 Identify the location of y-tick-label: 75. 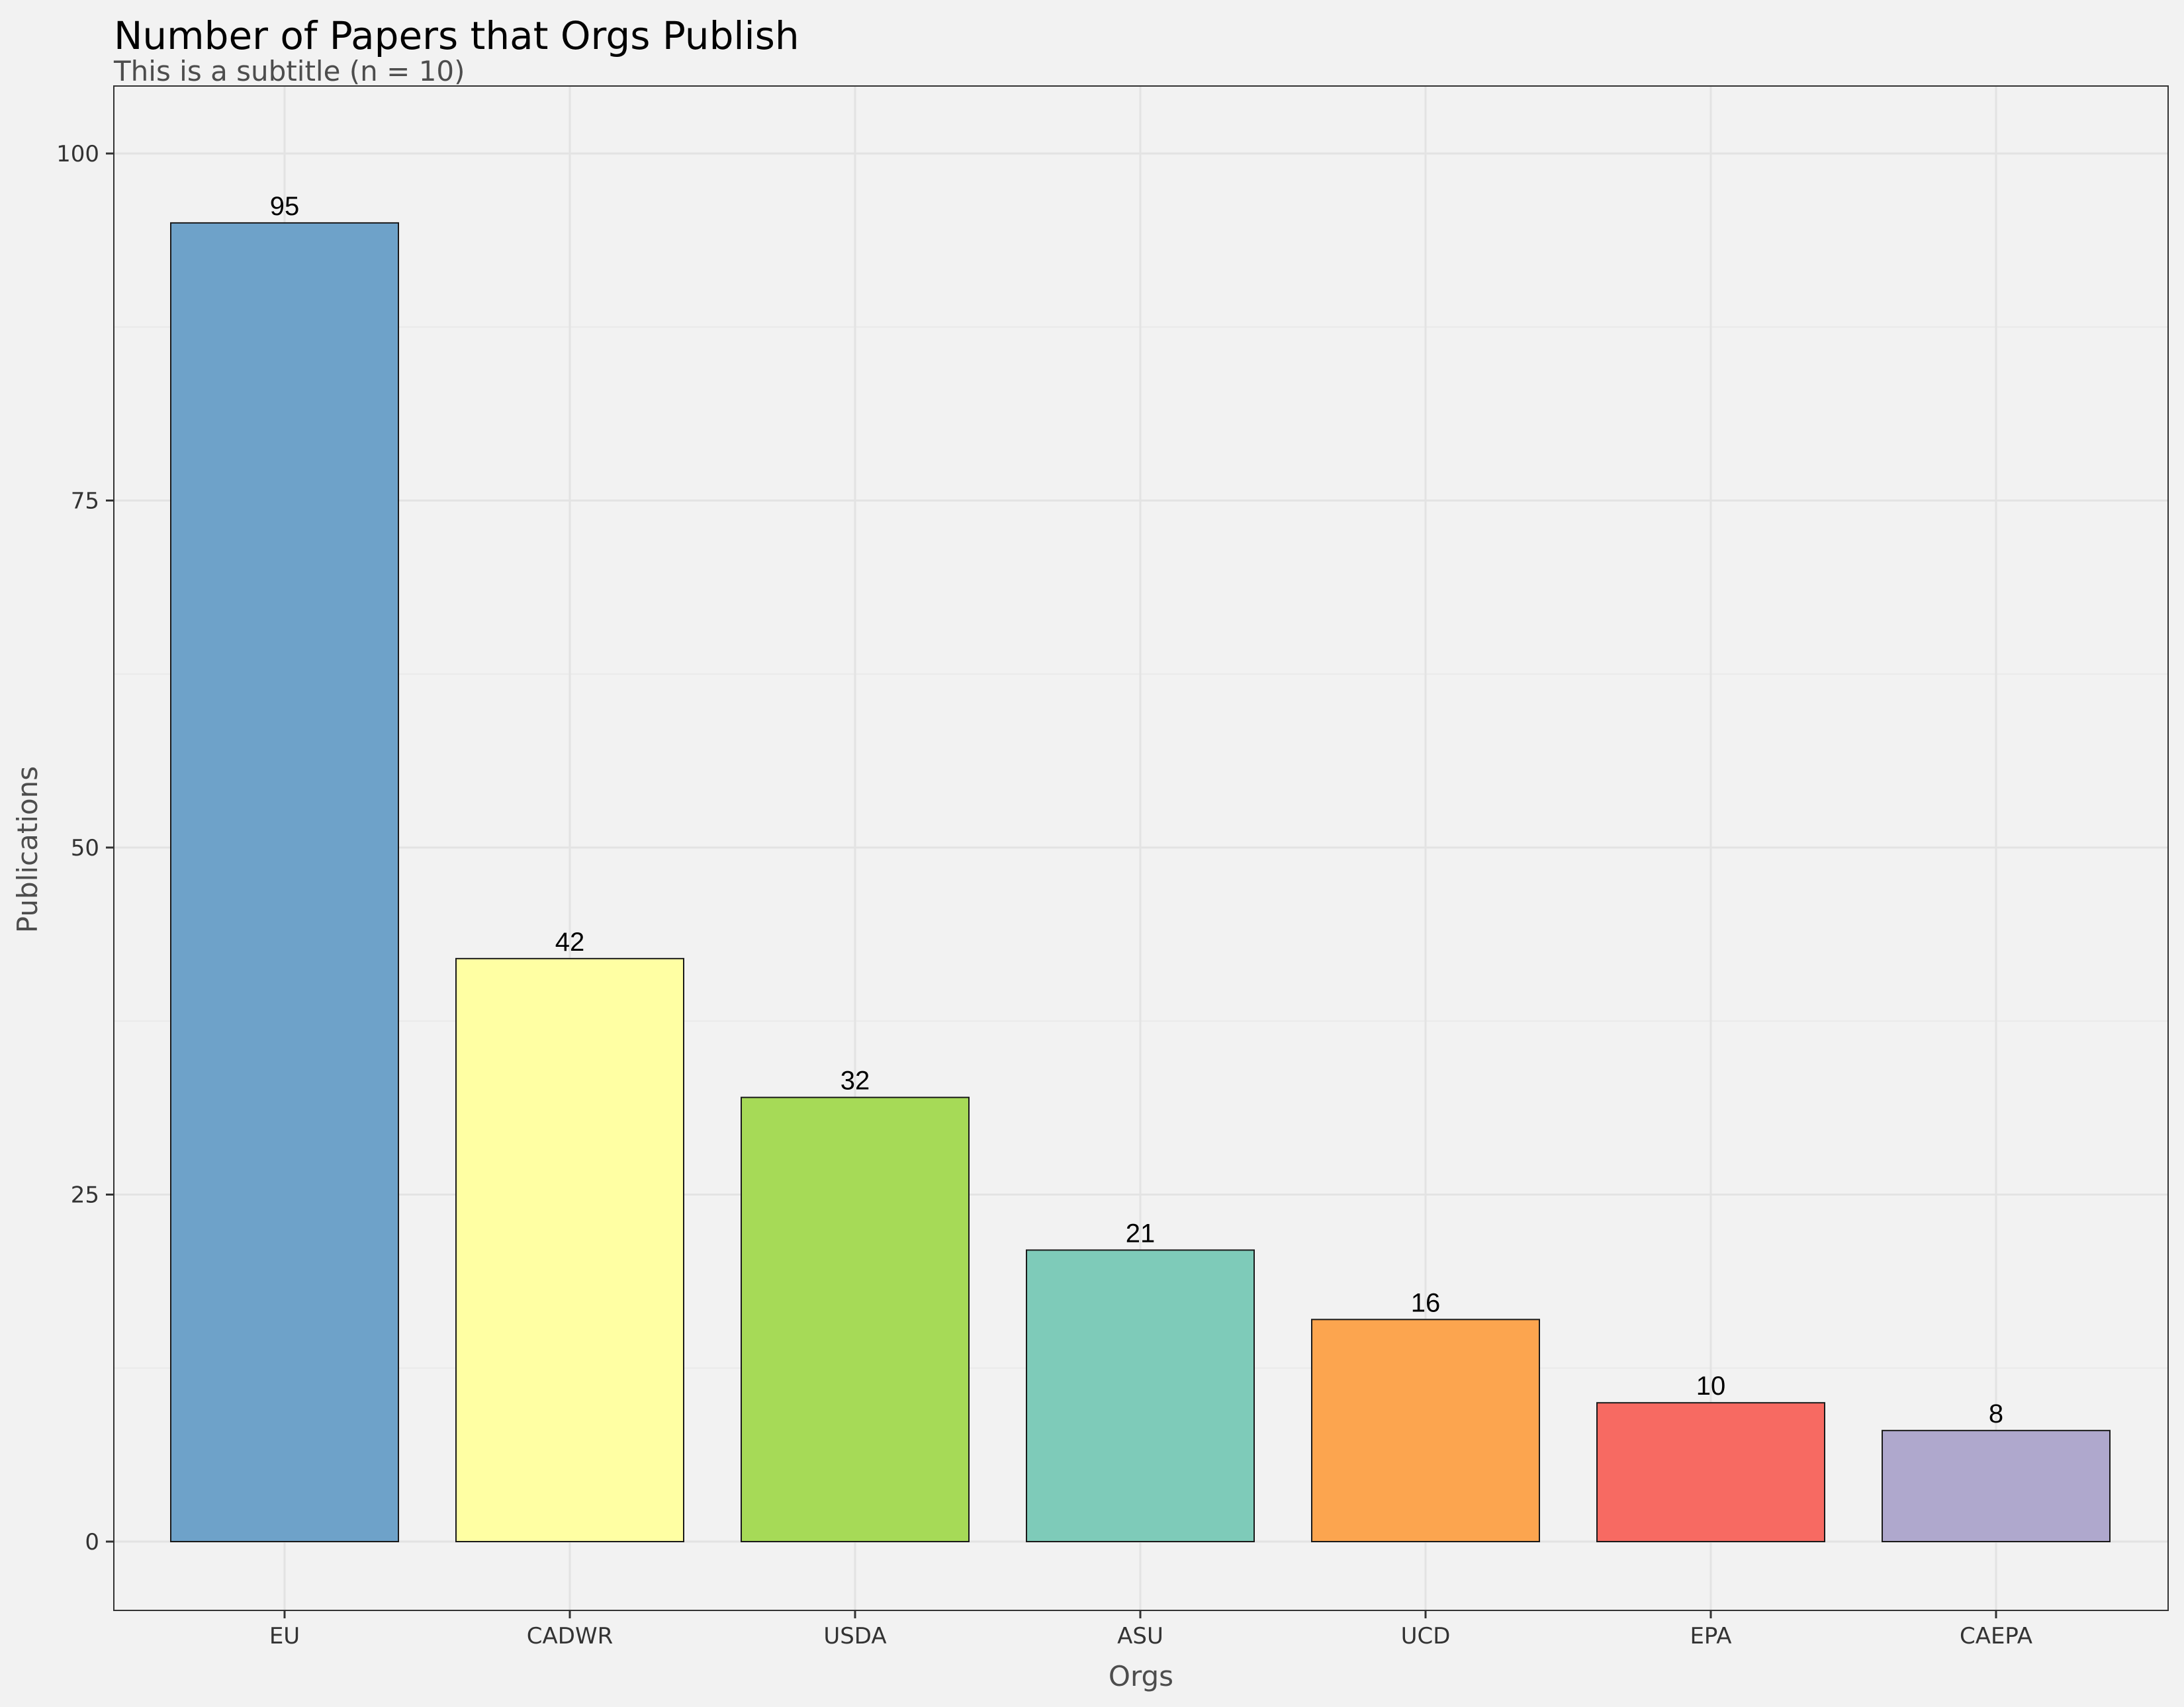
(85, 502).